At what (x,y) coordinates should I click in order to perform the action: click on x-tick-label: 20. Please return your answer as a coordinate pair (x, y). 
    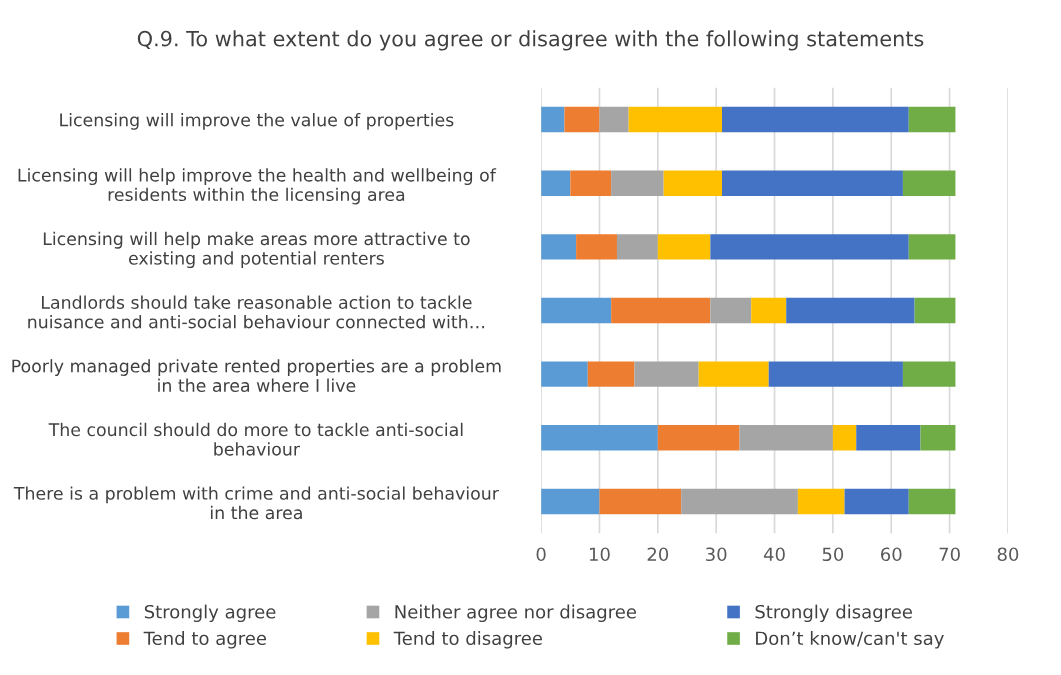
    Looking at the image, I should click on (658, 554).